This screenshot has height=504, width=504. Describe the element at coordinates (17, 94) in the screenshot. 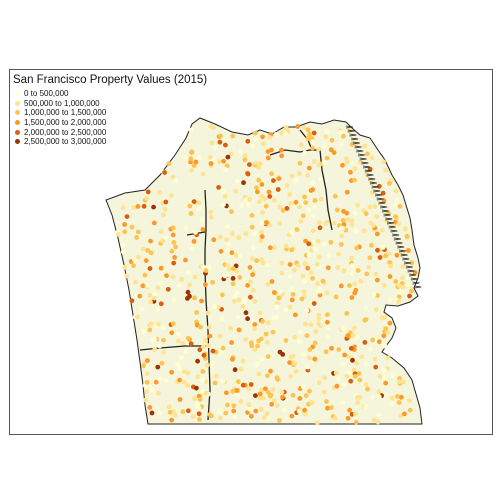

I see `legend-swatch-icon` at that location.